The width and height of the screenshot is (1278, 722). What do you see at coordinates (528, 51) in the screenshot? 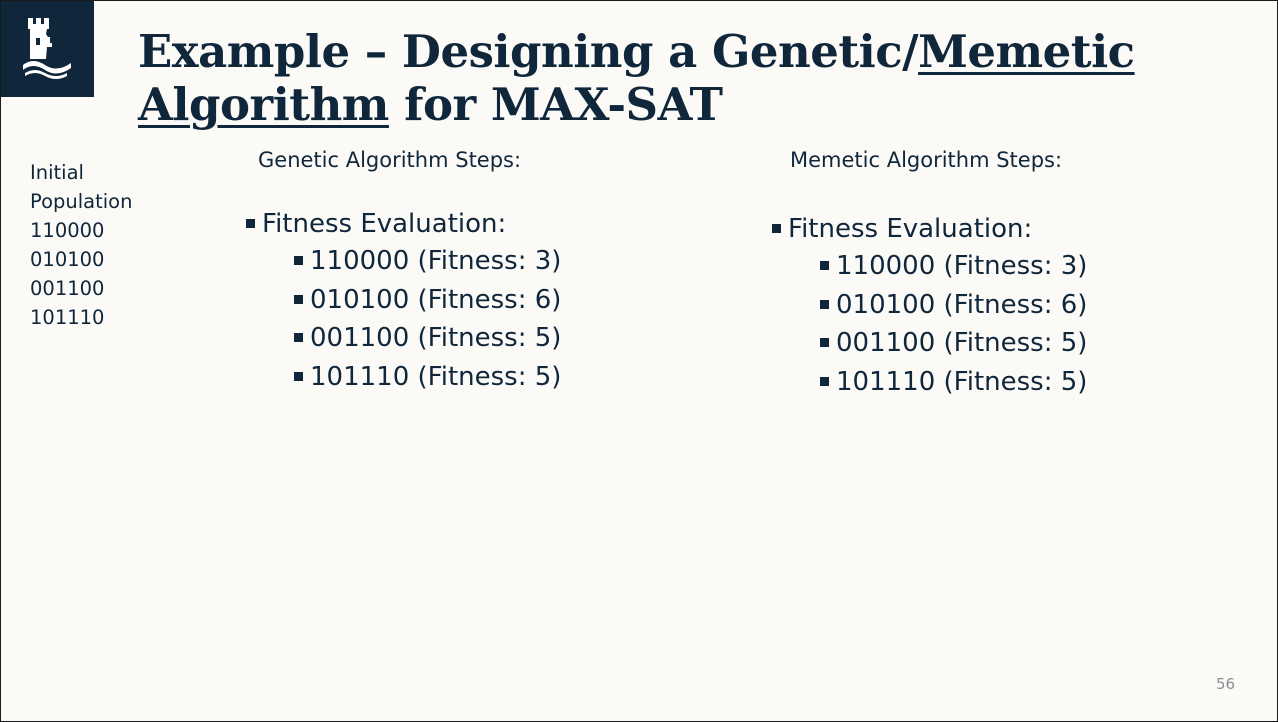
I see `title-part1: Example – Designing a Genetic/` at bounding box center [528, 51].